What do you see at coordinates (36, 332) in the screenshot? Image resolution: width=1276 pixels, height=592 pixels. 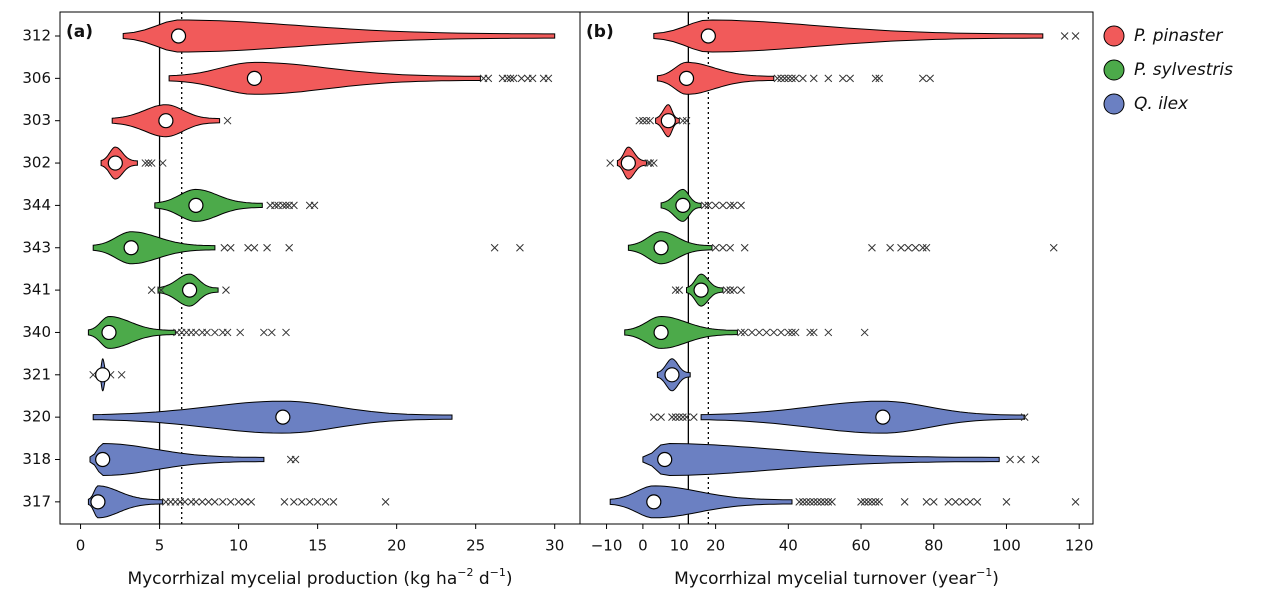 I see `y-tick-label: 340` at bounding box center [36, 332].